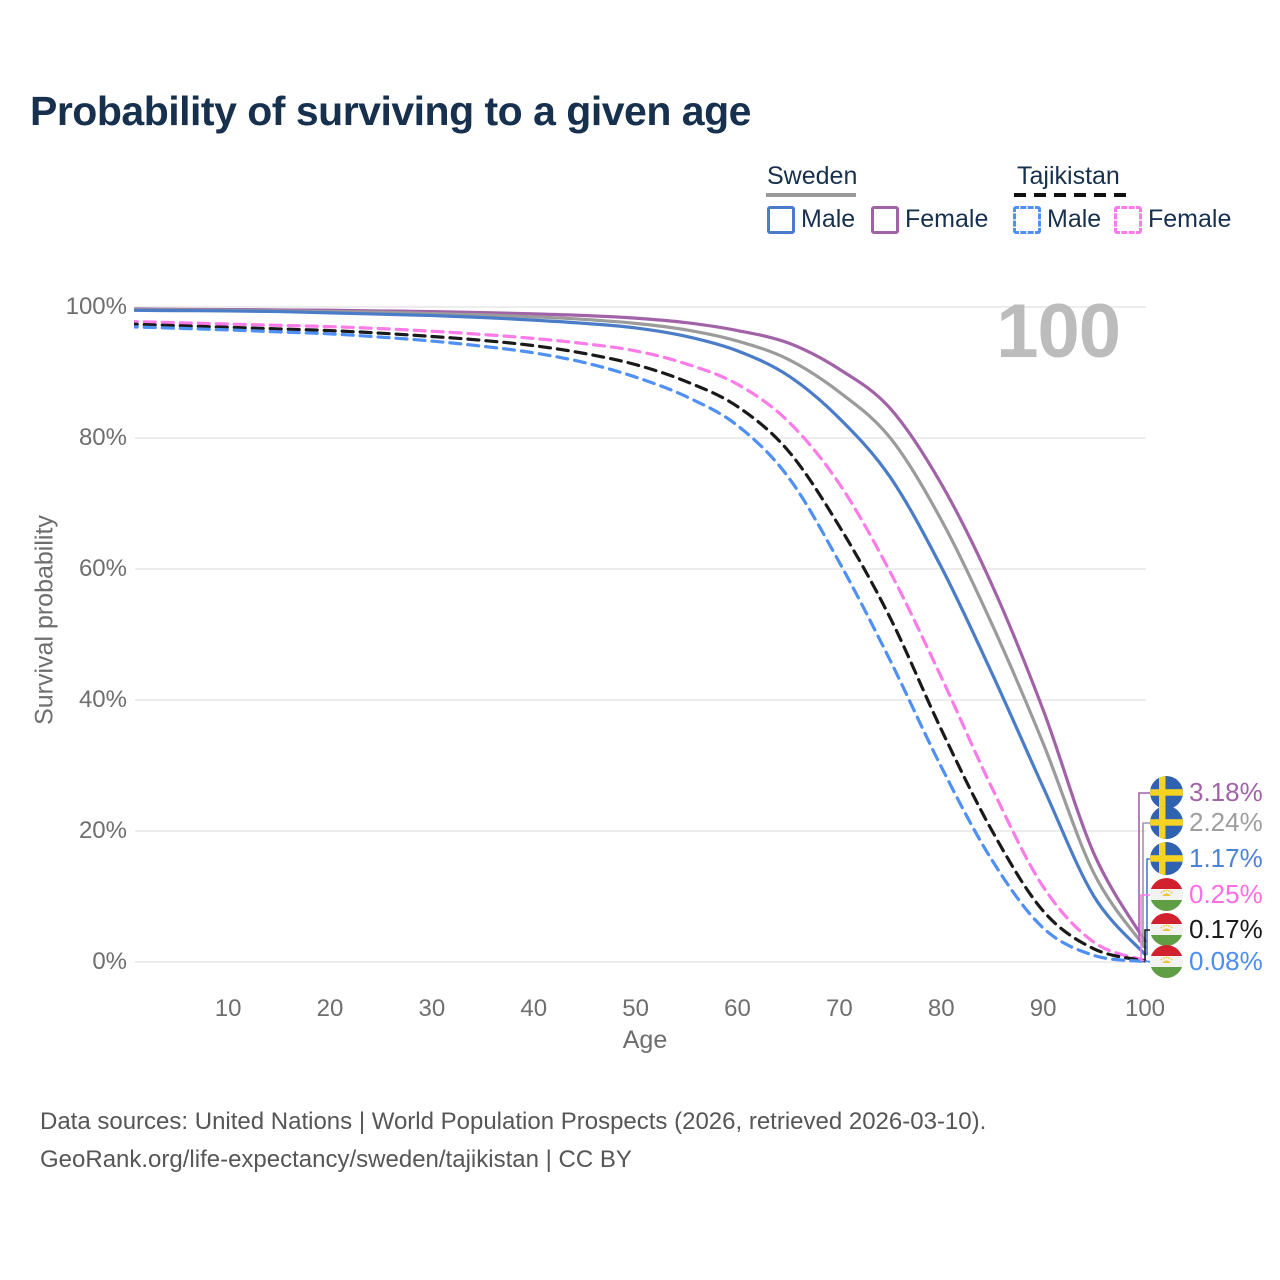 The image size is (1280, 1280). I want to click on tajikistan-female-swatch-icon, so click(1128, 219).